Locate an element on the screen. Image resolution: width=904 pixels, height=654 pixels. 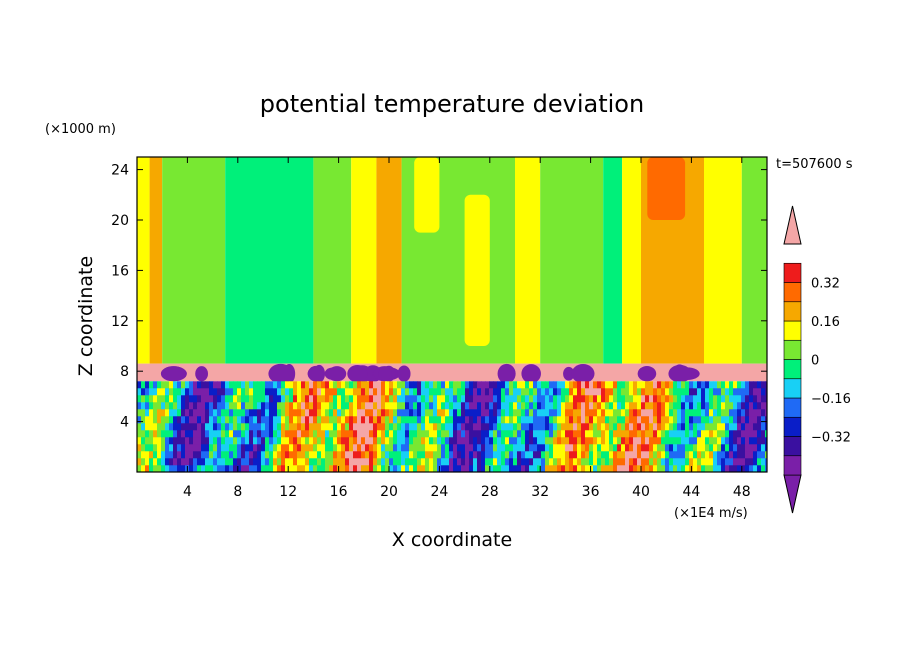
inversion-blob is located at coordinates (680, 373).